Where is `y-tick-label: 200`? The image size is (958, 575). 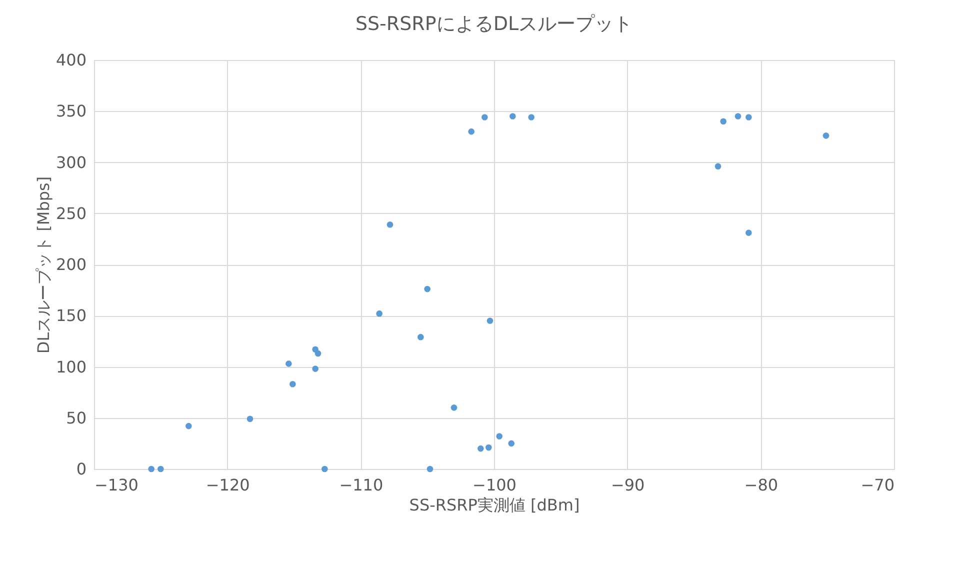
y-tick-label: 200 is located at coordinates (71, 264).